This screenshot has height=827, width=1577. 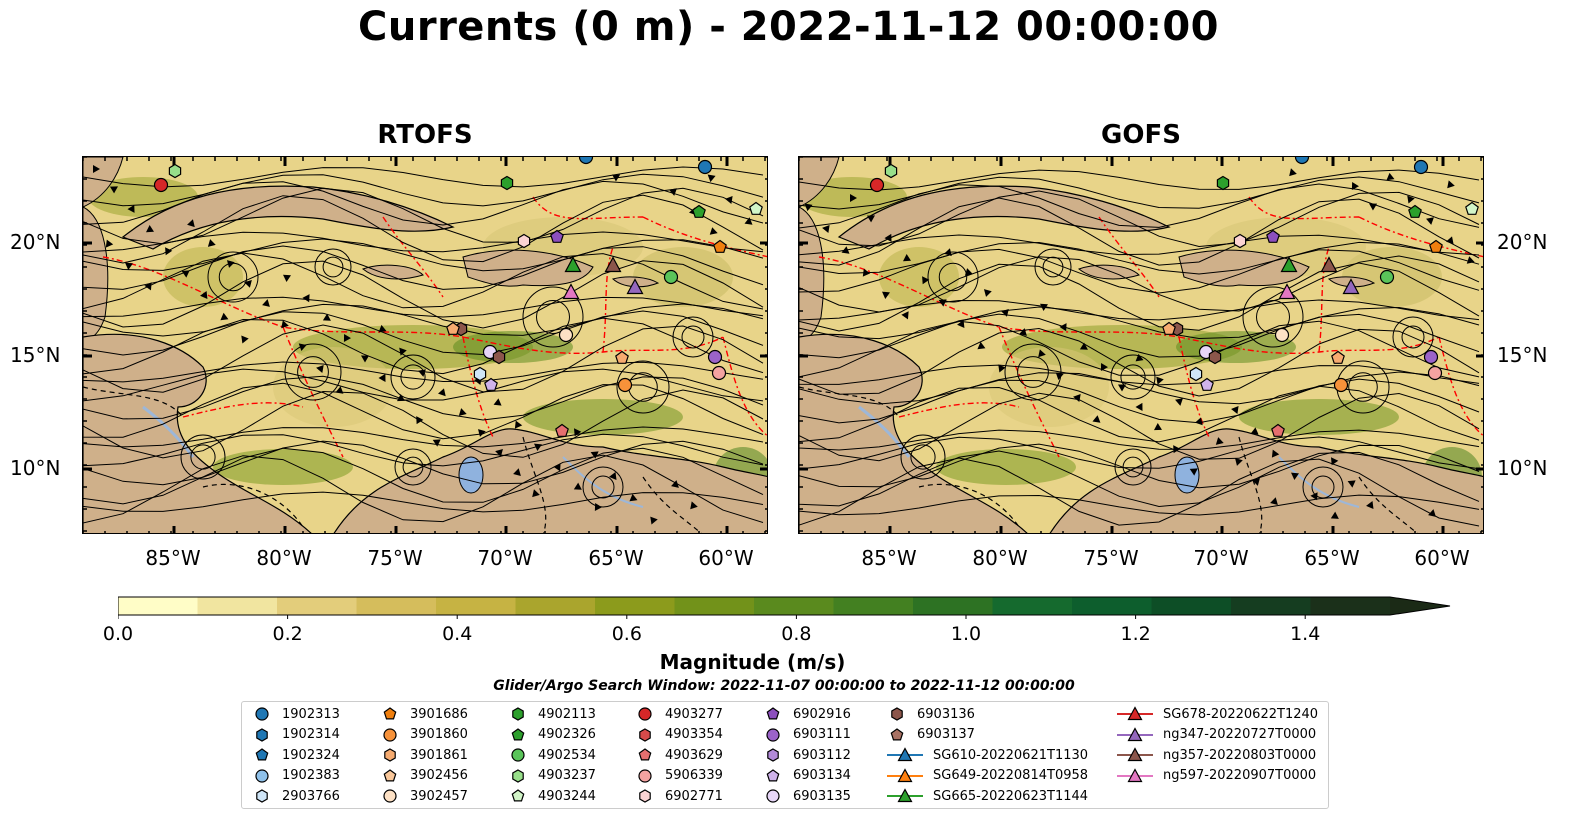 What do you see at coordinates (679, 796) in the screenshot?
I see `legend-item: 6902771` at bounding box center [679, 796].